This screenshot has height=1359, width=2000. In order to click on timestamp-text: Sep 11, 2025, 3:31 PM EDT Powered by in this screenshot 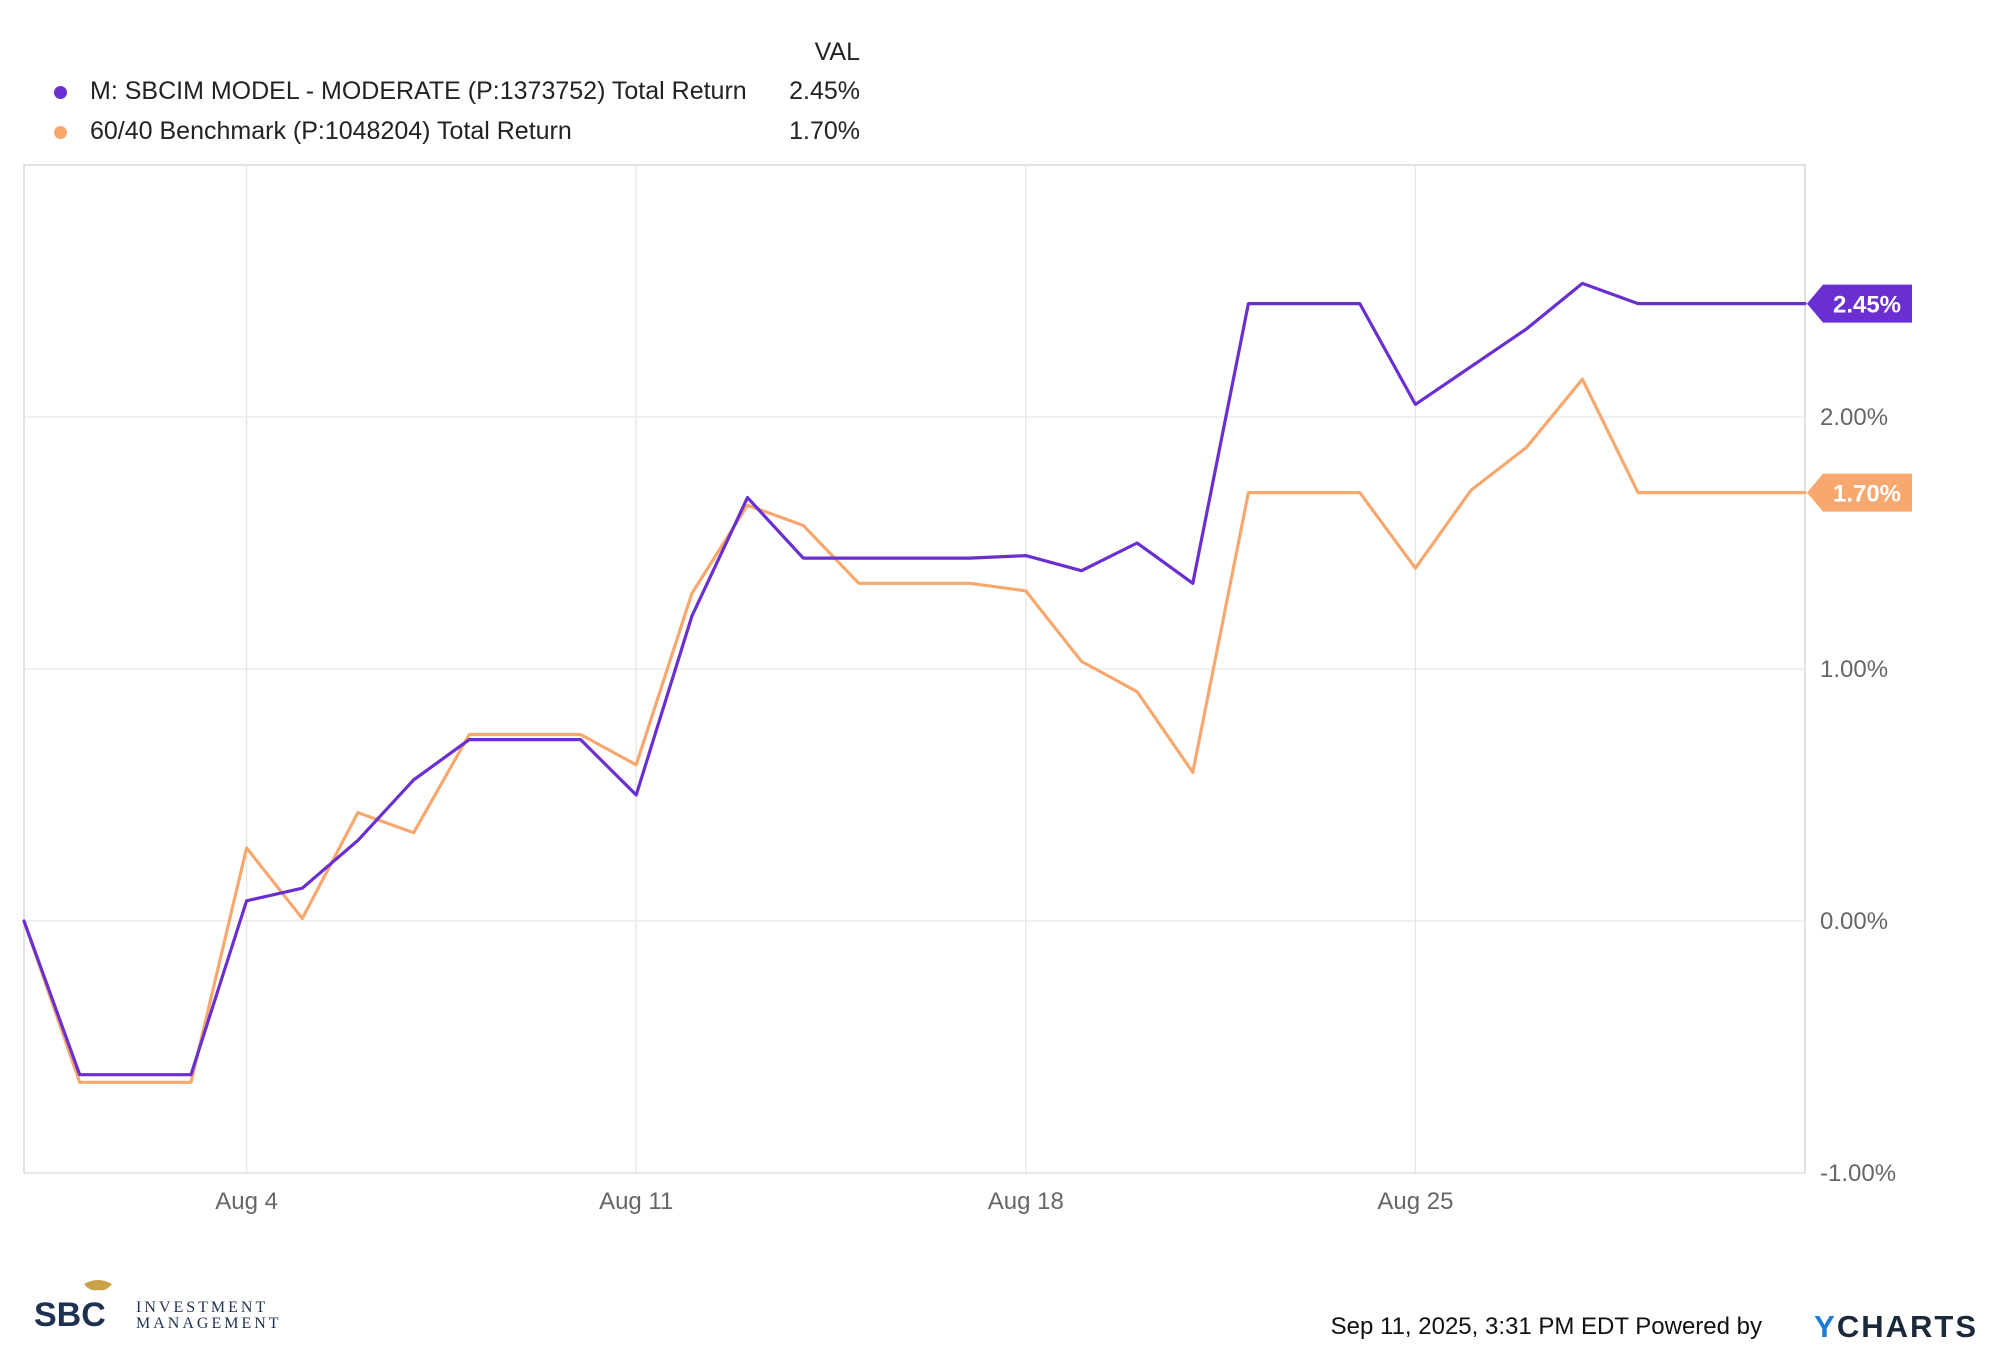, I will do `click(1546, 1326)`.